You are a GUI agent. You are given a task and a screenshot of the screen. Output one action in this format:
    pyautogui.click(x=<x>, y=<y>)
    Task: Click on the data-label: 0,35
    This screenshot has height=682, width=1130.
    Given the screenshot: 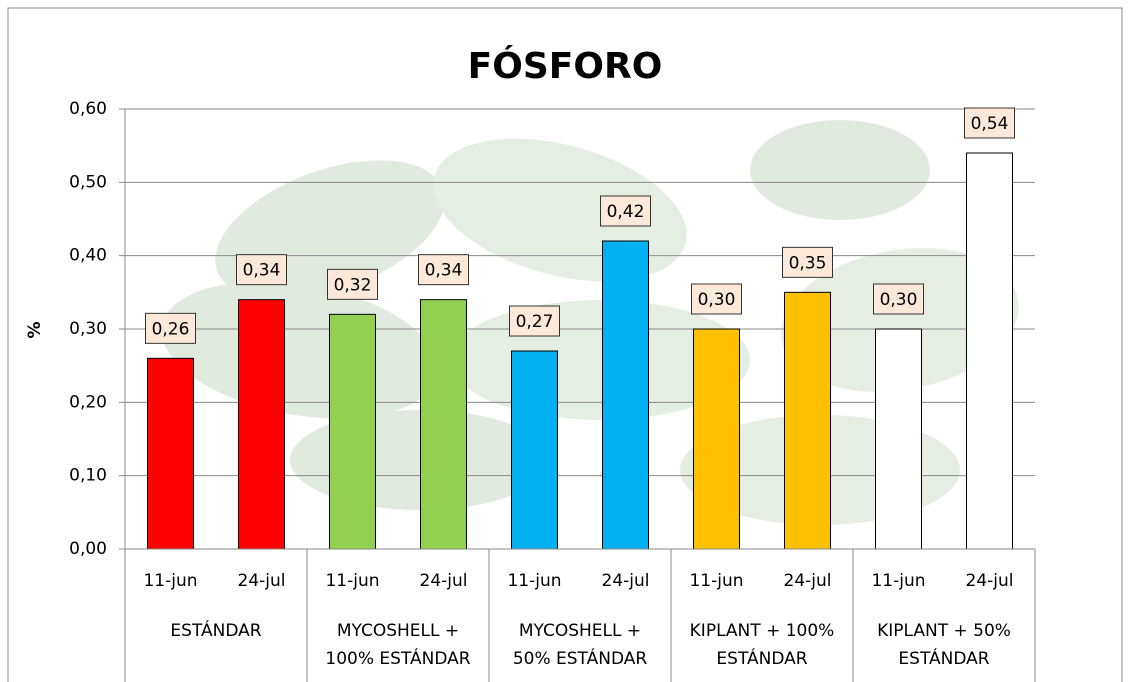 What is the action you would take?
    pyautogui.click(x=808, y=263)
    